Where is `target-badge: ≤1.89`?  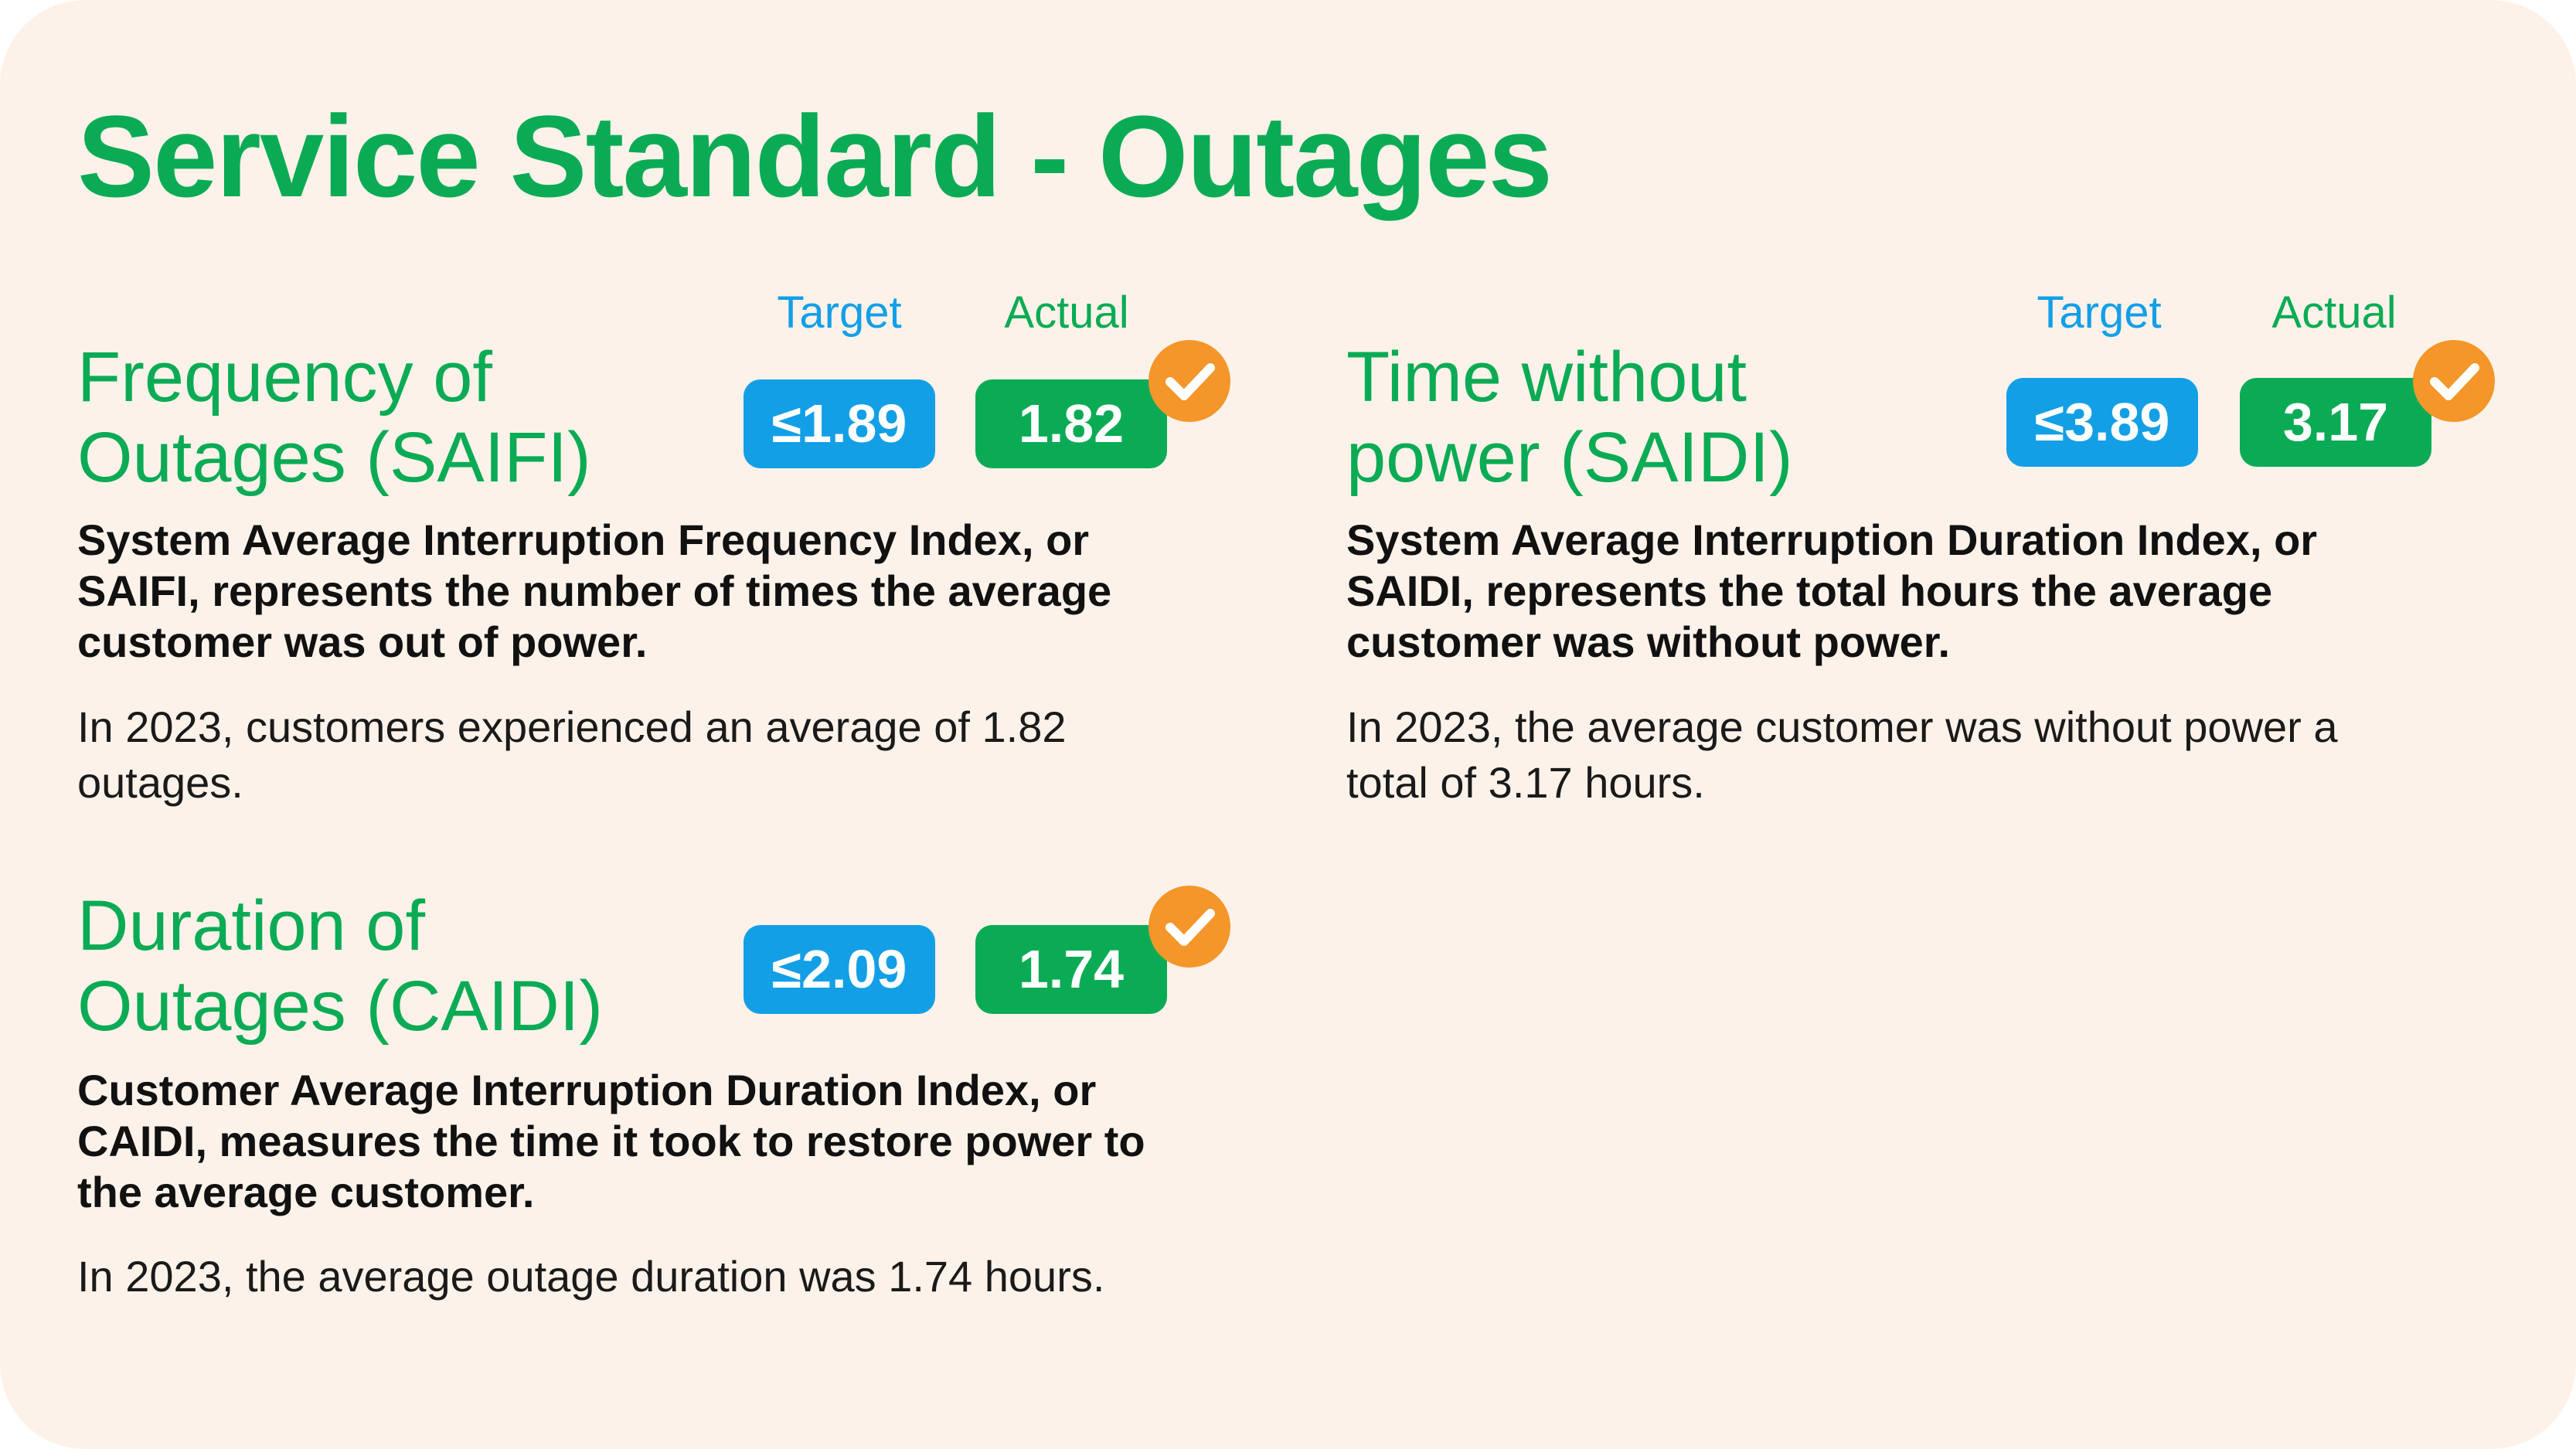
target-badge: ≤1.89 is located at coordinates (839, 424).